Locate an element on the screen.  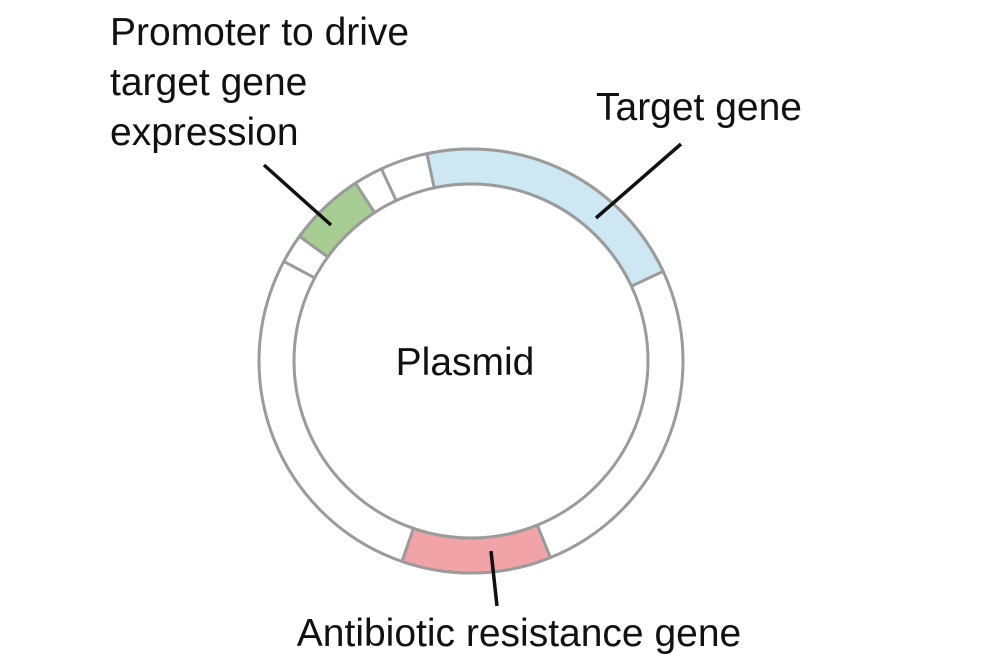
antibiotic-leader-line is located at coordinates (494, 578).